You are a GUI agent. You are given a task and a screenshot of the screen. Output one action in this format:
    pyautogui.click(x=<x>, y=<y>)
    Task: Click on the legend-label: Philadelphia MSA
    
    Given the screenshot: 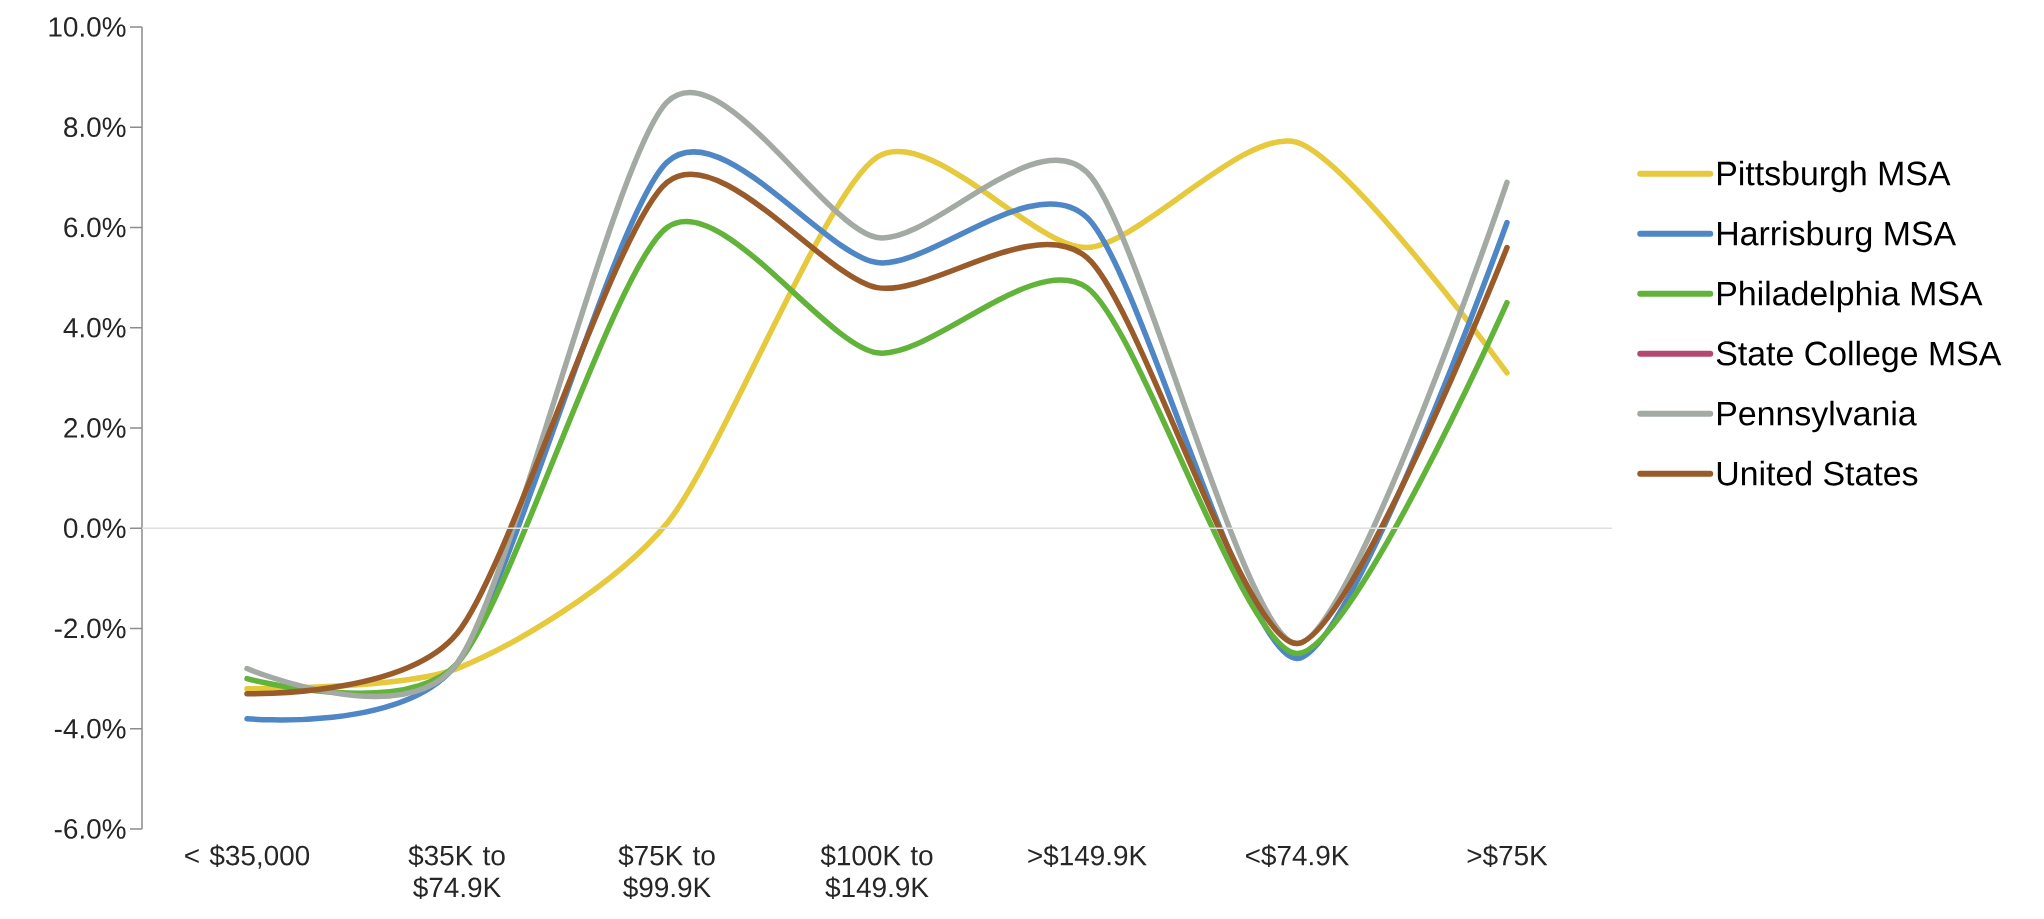 What is the action you would take?
    pyautogui.click(x=1850, y=296)
    